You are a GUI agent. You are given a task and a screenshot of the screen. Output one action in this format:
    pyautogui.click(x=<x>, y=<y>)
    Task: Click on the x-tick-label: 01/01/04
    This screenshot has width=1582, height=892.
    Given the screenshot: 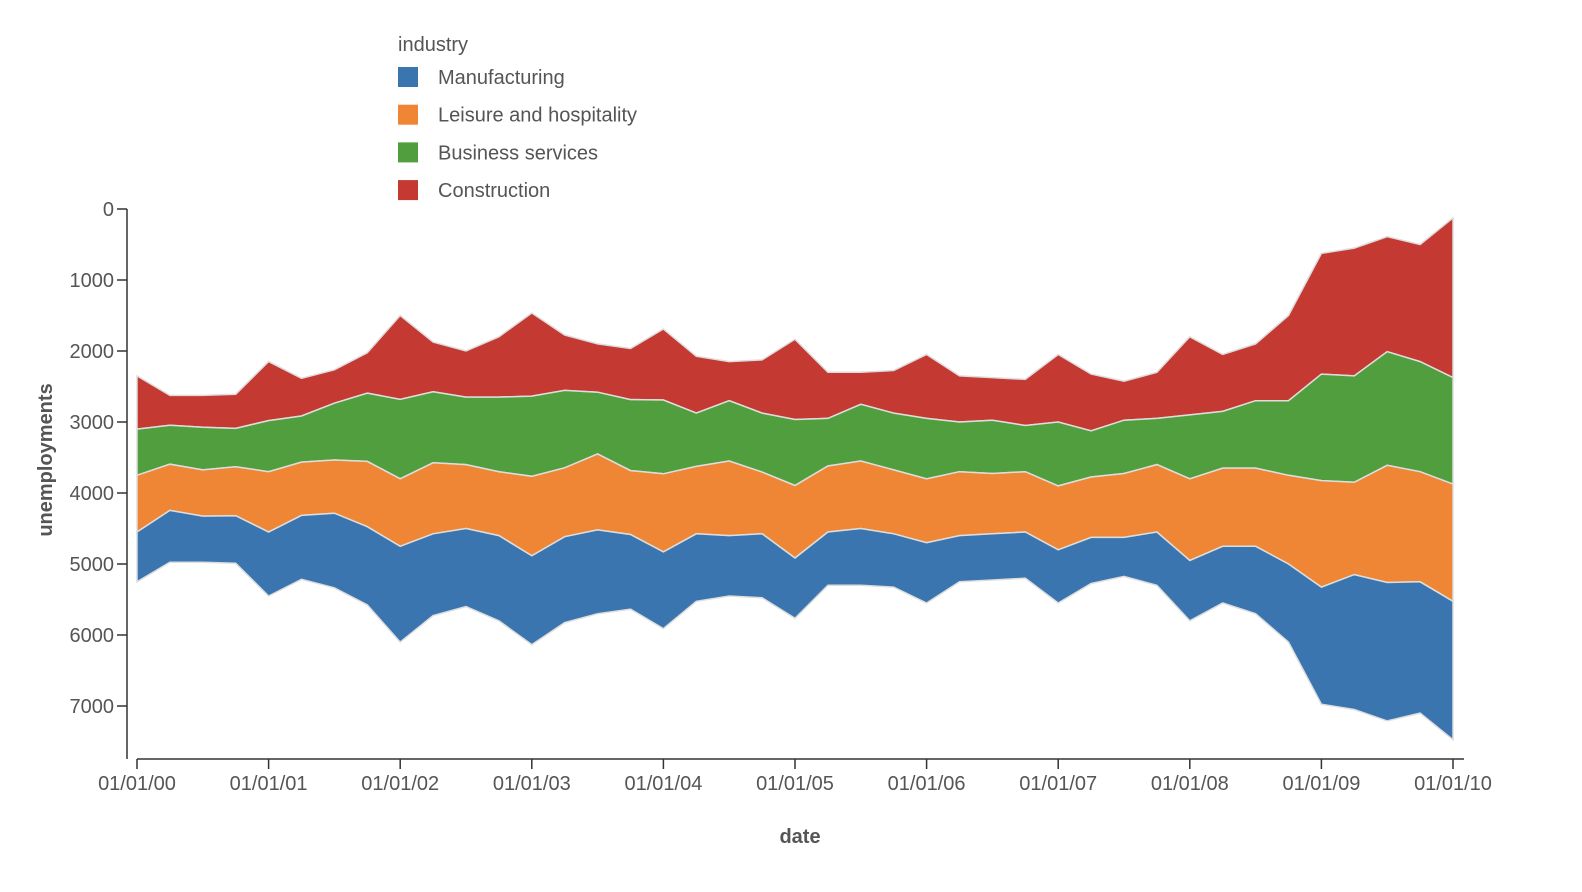 What is the action you would take?
    pyautogui.click(x=663, y=784)
    